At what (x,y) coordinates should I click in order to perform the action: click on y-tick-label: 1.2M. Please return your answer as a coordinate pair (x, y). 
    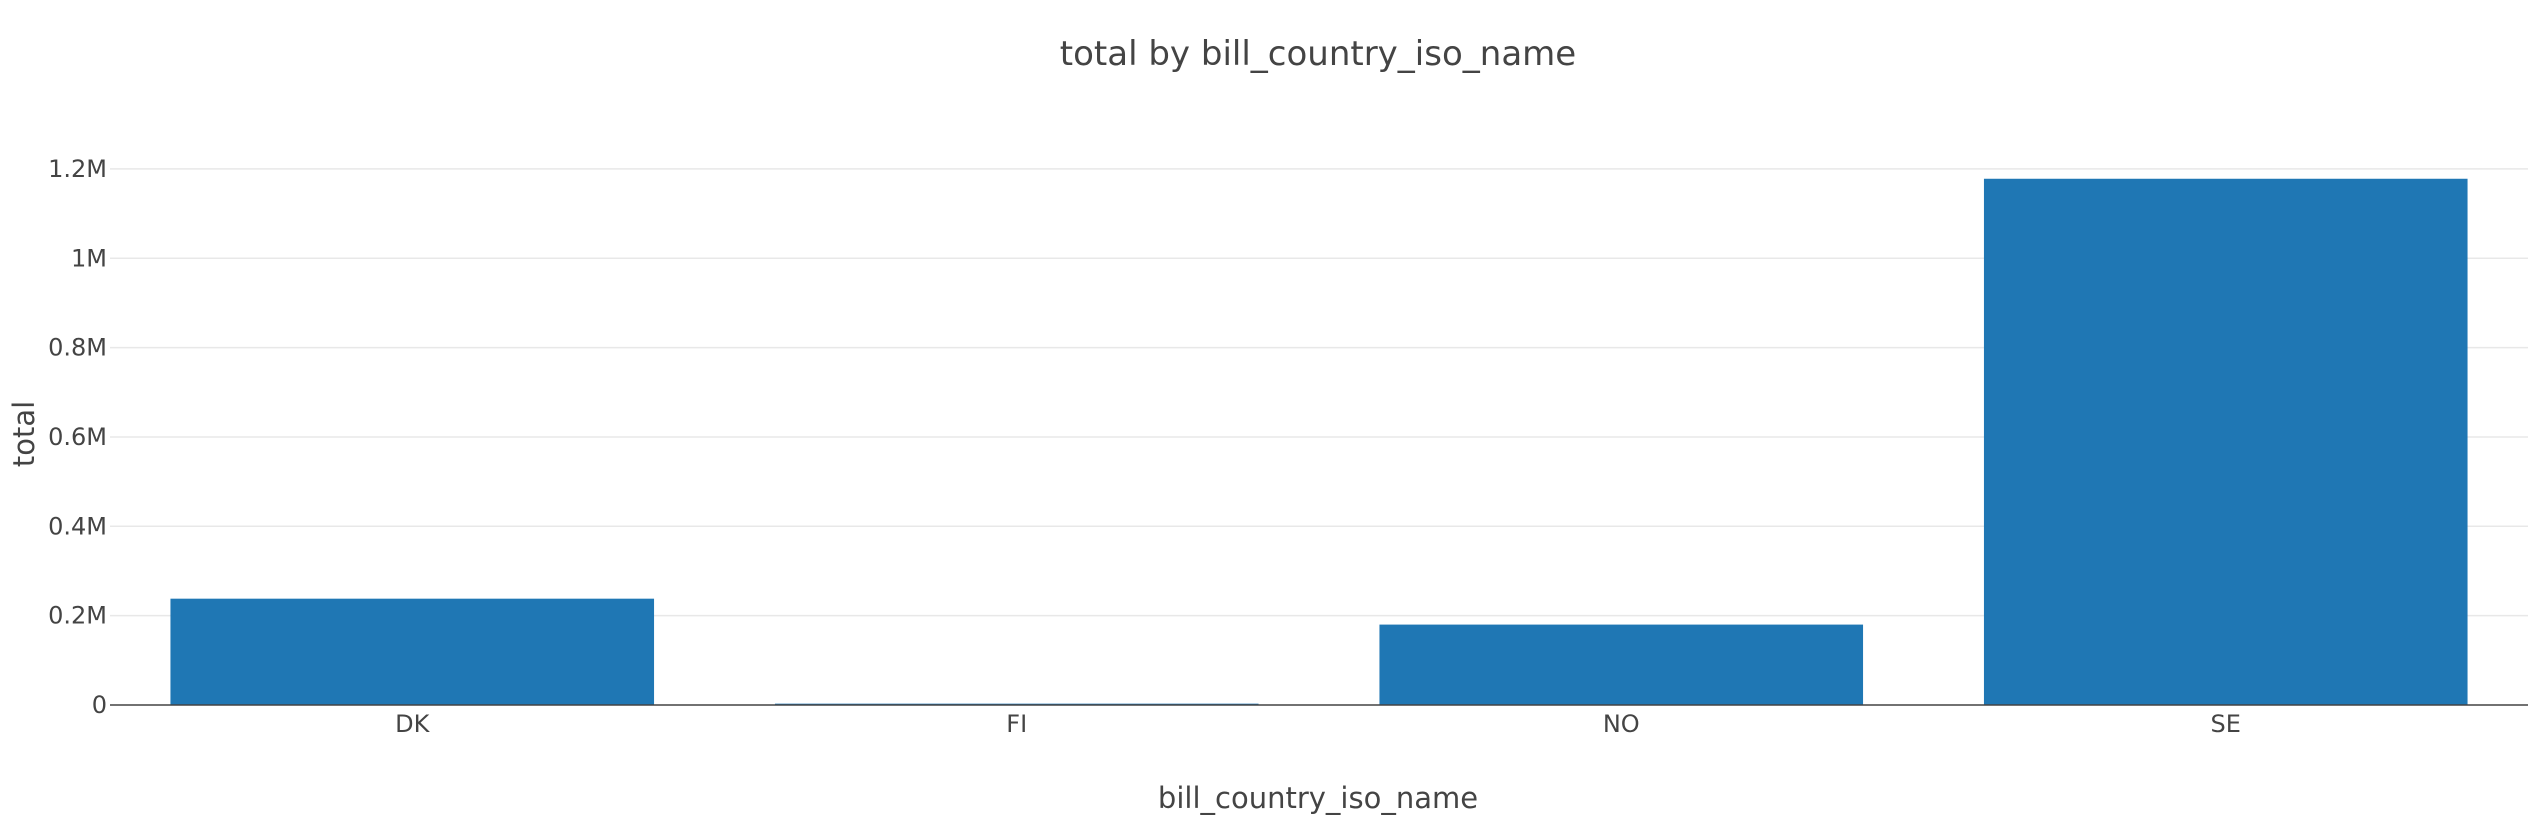
    Looking at the image, I should click on (77, 169).